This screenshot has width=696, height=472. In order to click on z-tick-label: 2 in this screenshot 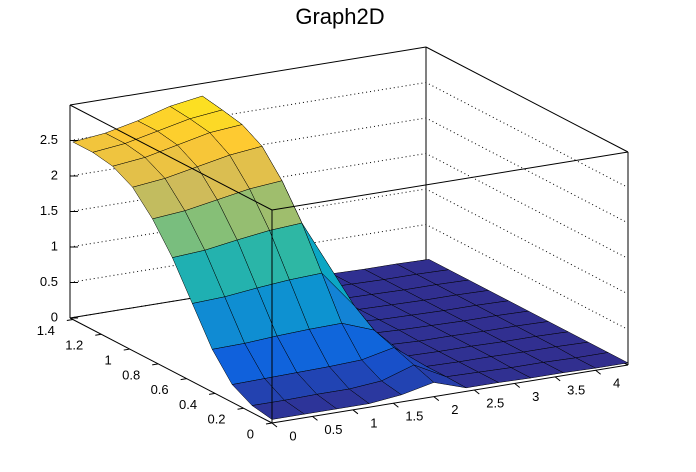, I will do `click(54, 174)`.